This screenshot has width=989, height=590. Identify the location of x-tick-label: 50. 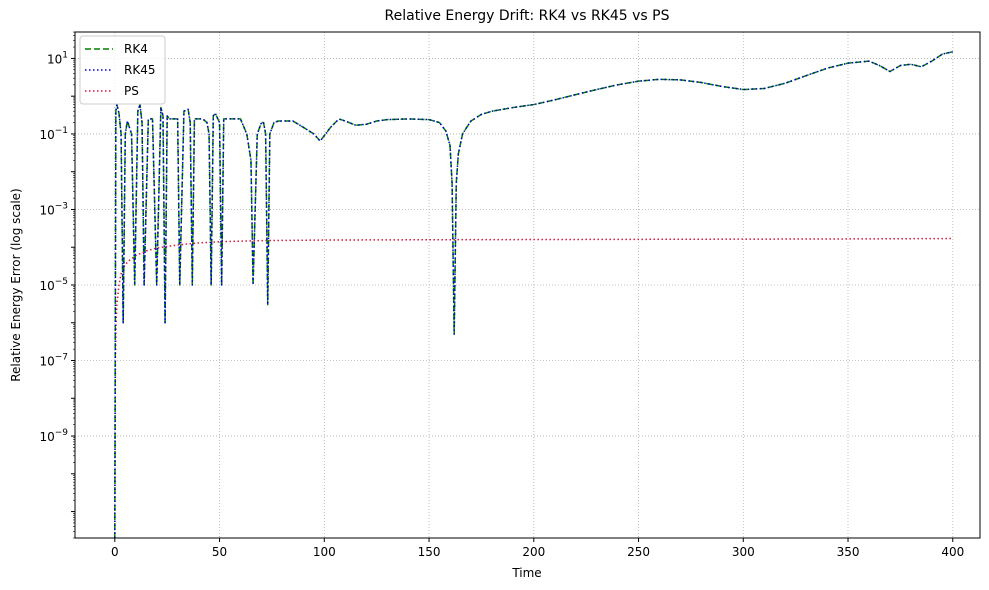
(219, 552).